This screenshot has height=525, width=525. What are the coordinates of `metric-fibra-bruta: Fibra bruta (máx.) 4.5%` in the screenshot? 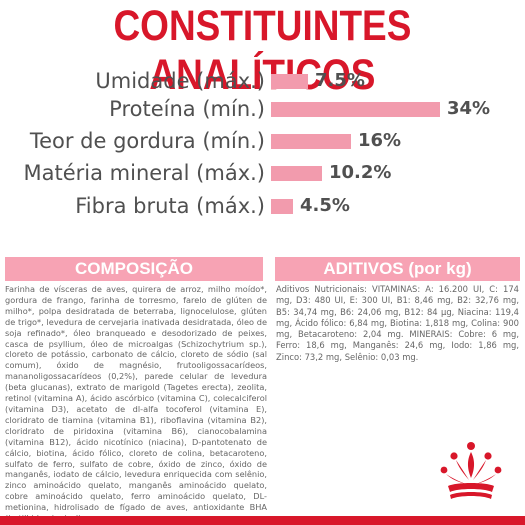 It's located at (262, 207).